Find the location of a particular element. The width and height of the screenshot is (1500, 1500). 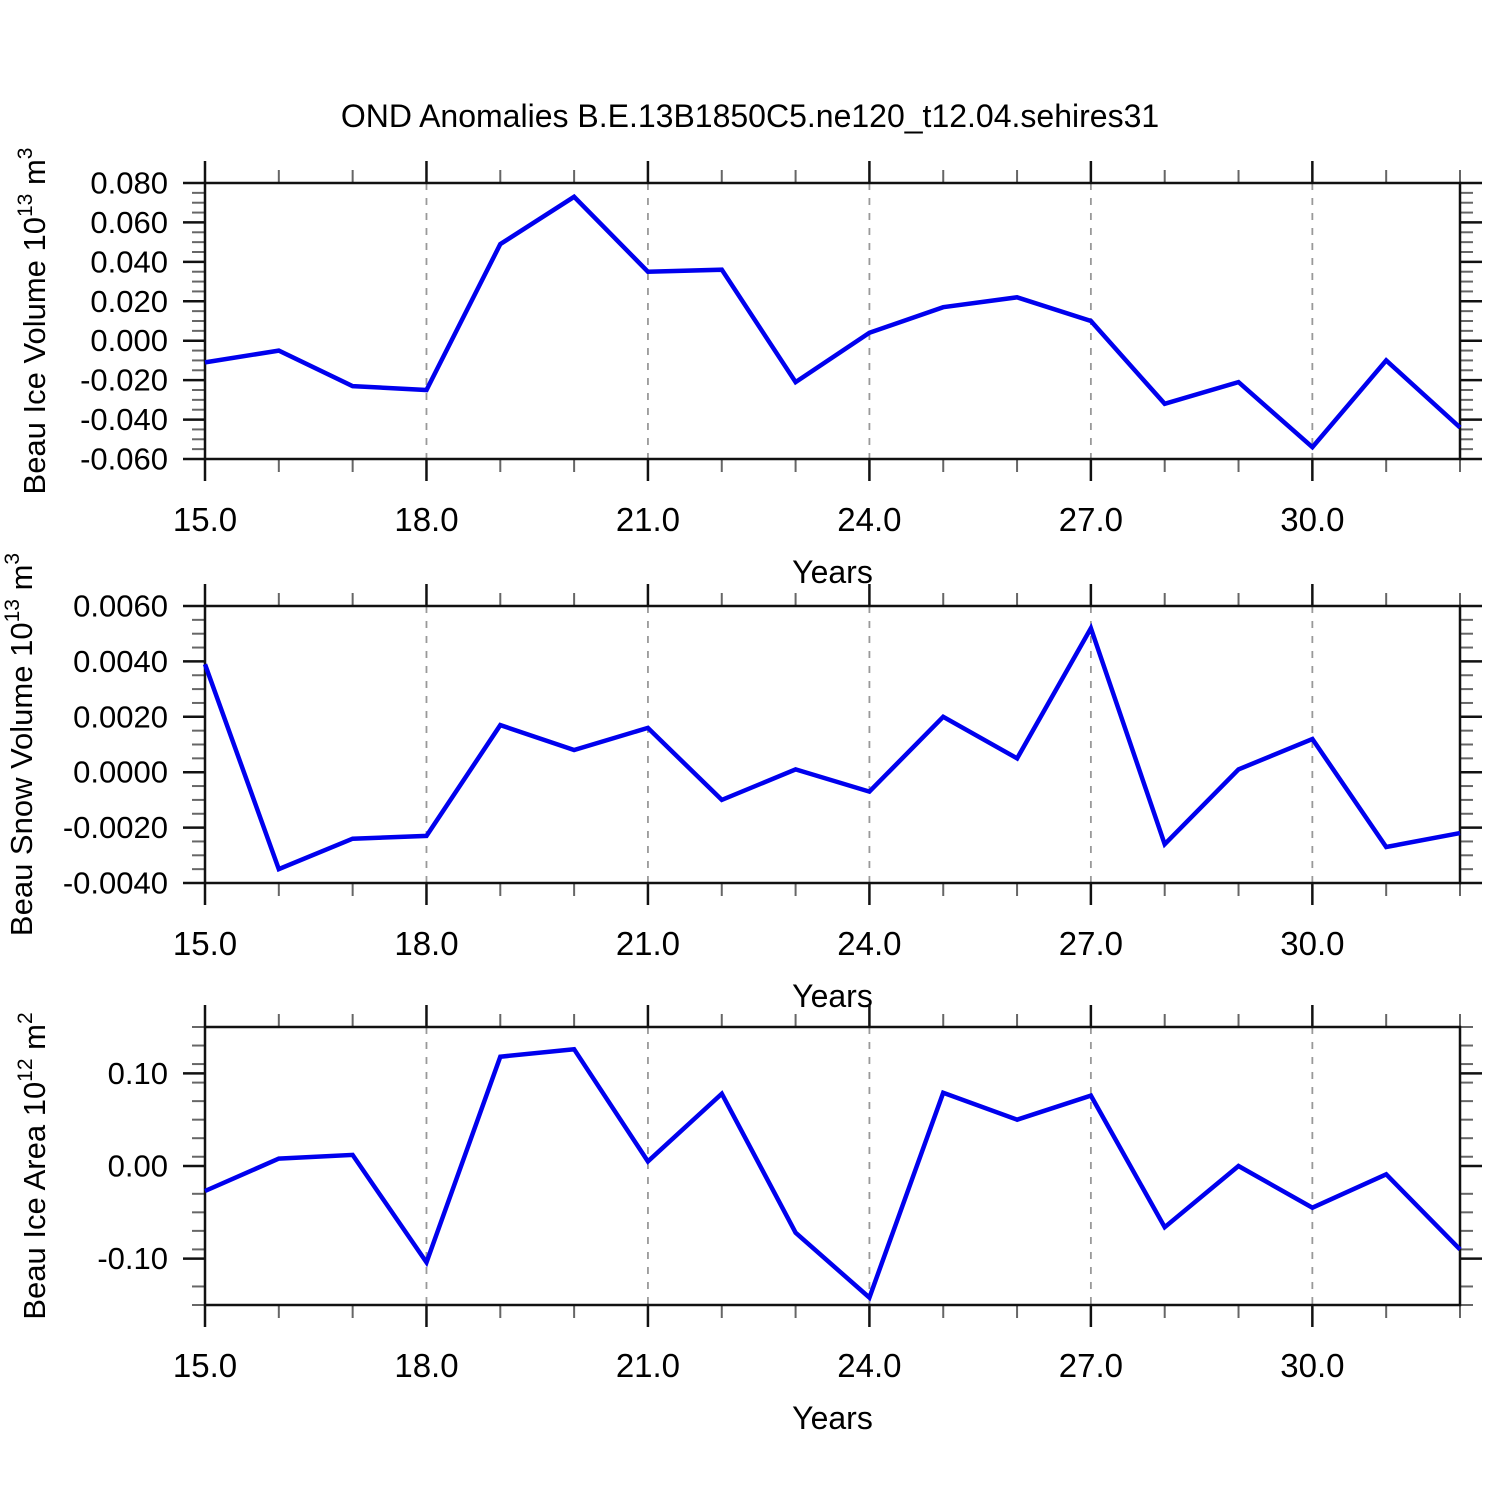

y-tick-label: 0.020 is located at coordinates (129, 301).